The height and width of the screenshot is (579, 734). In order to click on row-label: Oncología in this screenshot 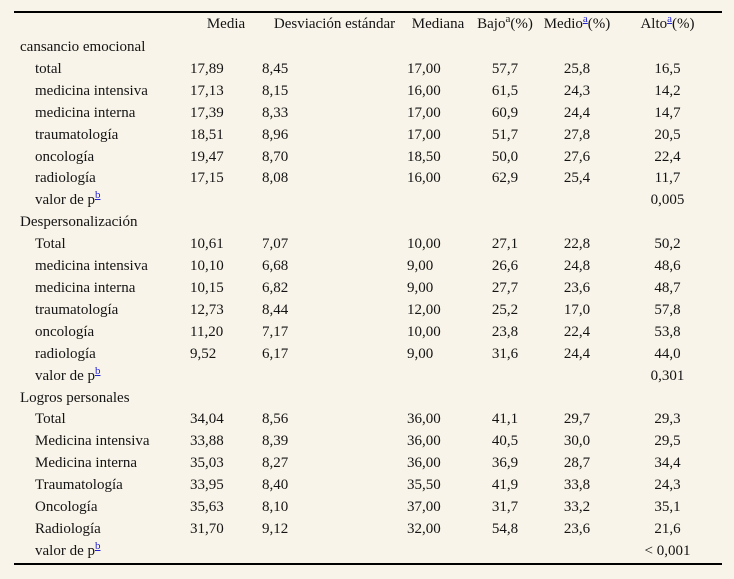, I will do `click(66, 507)`.